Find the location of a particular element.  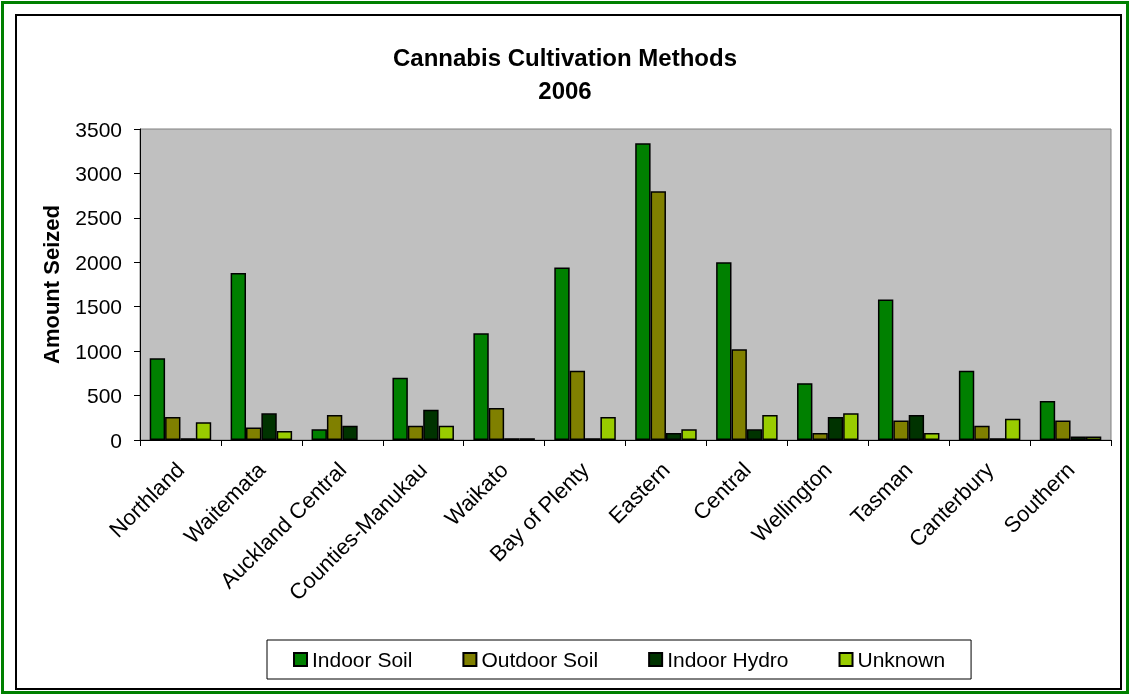

legend-label: Outdoor Soil is located at coordinates (540, 659).